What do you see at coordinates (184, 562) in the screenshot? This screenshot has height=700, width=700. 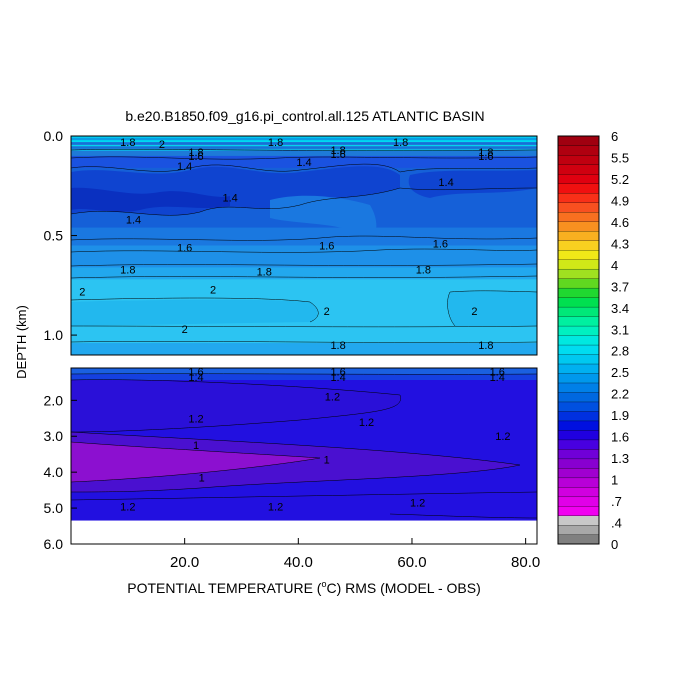 I see `x-tick-label-0: 20.0` at bounding box center [184, 562].